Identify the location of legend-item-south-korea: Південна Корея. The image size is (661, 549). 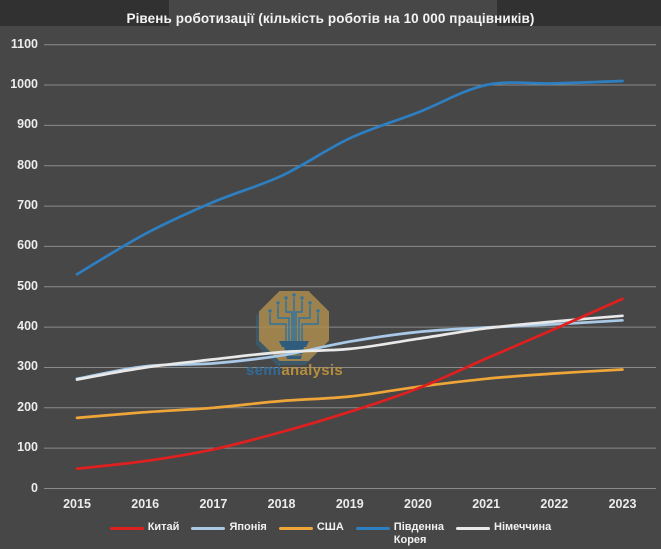
(400, 533).